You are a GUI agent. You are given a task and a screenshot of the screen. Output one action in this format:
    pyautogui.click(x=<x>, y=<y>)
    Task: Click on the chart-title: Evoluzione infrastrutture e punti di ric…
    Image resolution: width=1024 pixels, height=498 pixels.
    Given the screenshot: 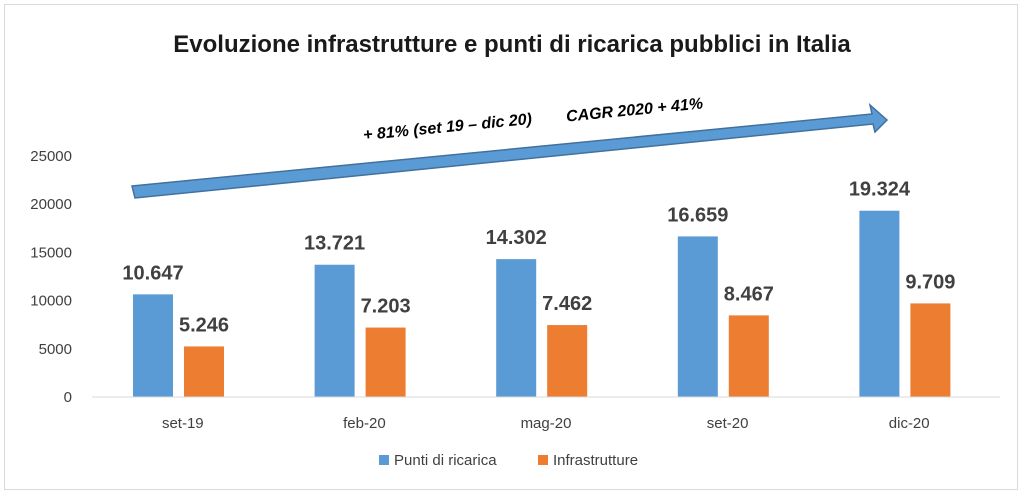 What is the action you would take?
    pyautogui.click(x=512, y=44)
    